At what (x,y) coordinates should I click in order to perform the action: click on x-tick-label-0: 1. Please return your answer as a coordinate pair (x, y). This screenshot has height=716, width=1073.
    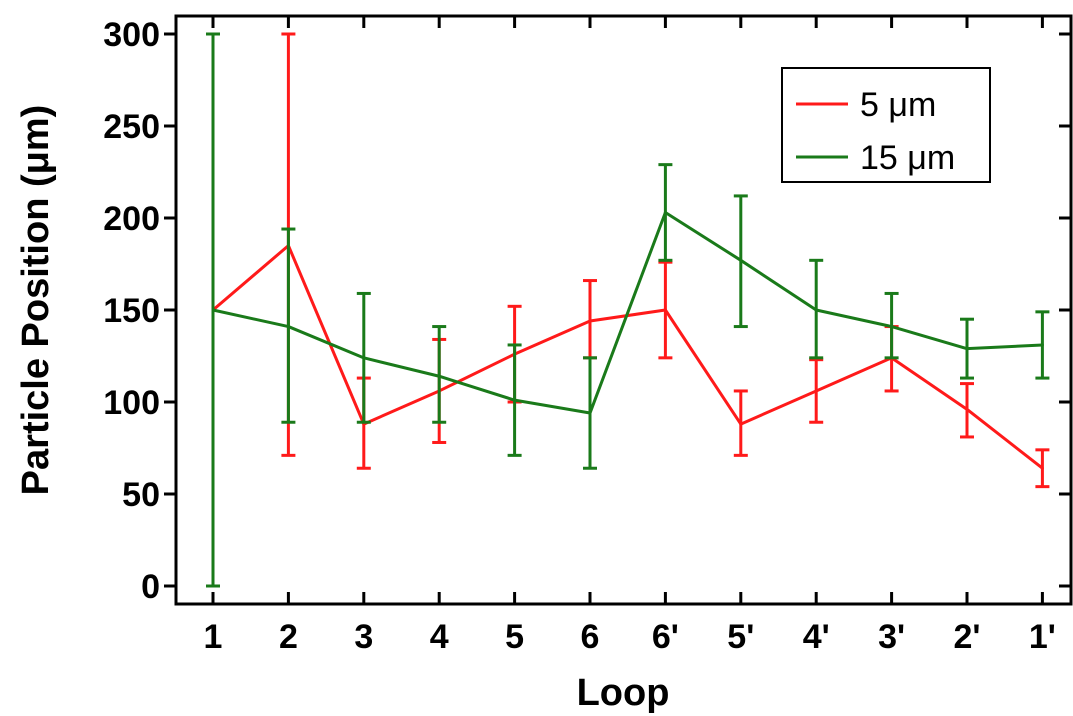
    Looking at the image, I should click on (213, 637).